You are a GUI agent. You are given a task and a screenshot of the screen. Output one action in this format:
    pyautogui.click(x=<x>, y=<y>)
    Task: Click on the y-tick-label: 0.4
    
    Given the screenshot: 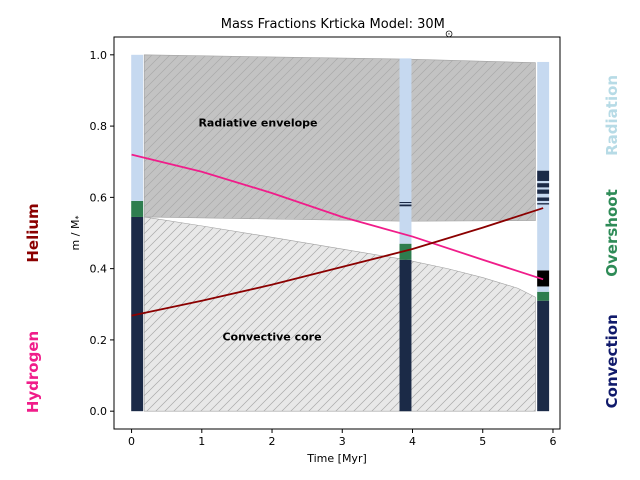 What is the action you would take?
    pyautogui.click(x=99, y=269)
    